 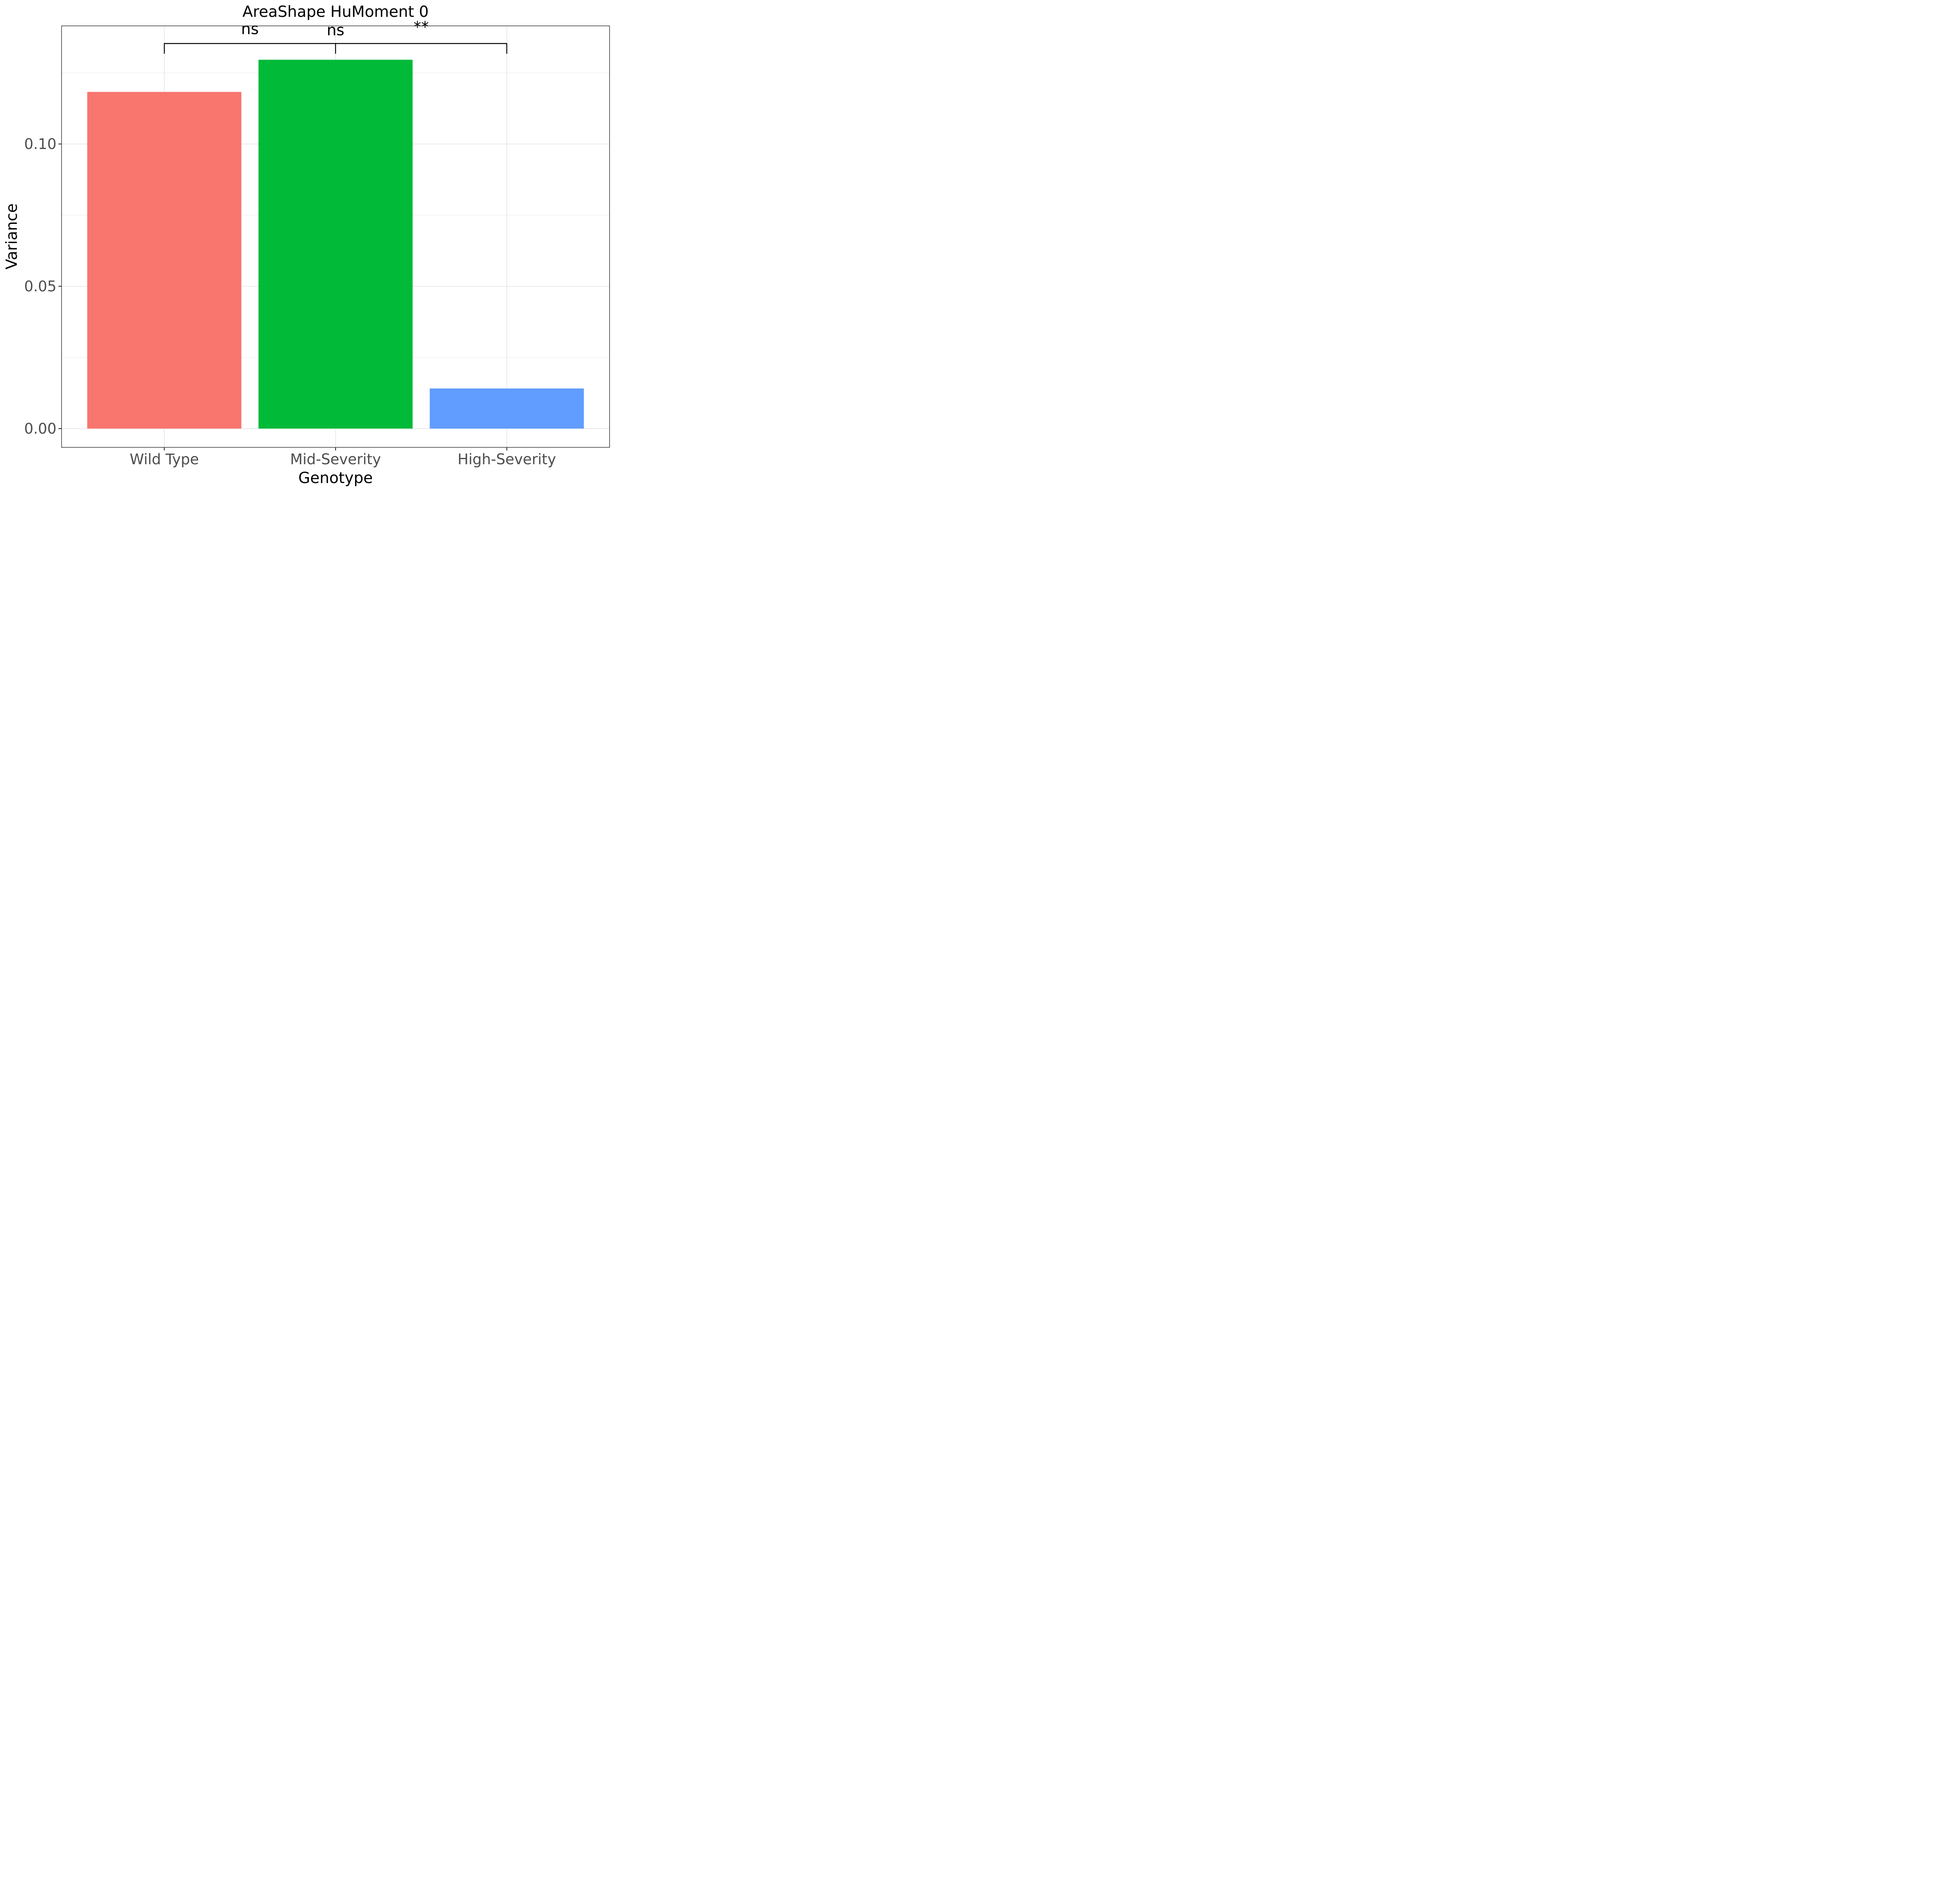 I want to click on bars, so click(x=335, y=244).